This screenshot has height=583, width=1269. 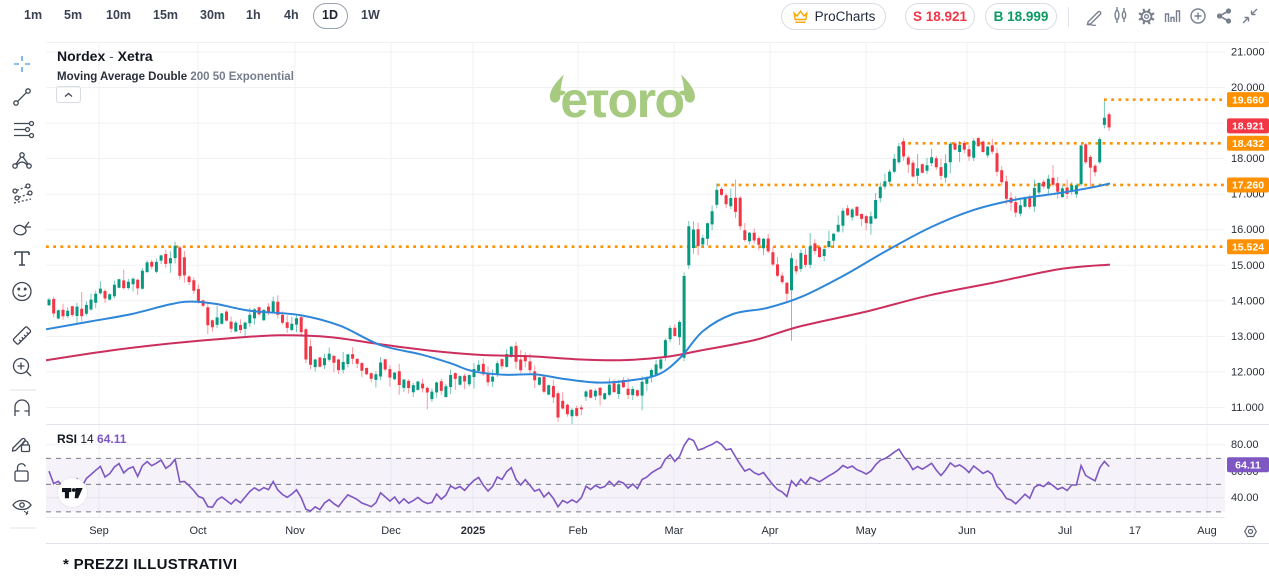 What do you see at coordinates (674, 531) in the screenshot?
I see `svg-text: Mar` at bounding box center [674, 531].